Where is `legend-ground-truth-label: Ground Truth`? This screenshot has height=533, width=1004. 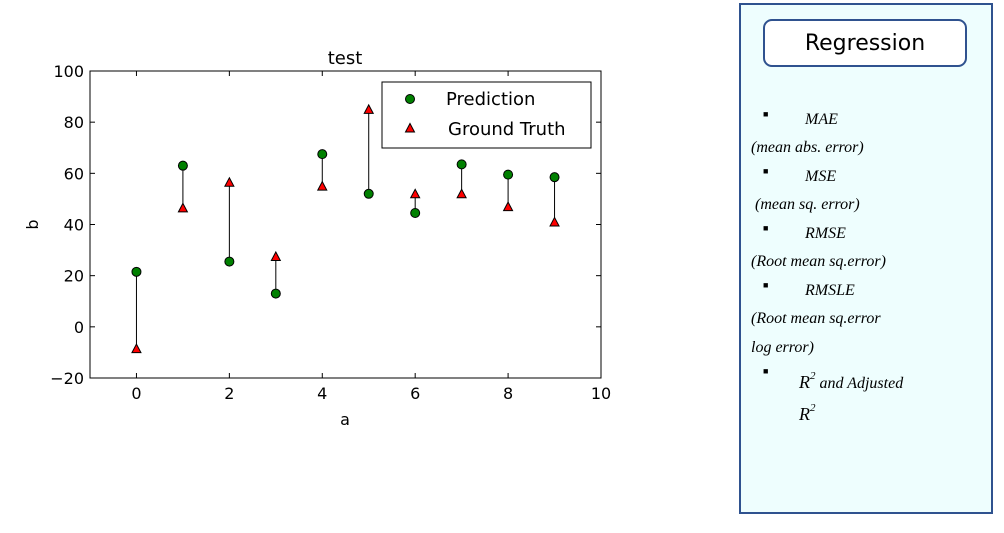 legend-ground-truth-label: Ground Truth is located at coordinates (507, 129).